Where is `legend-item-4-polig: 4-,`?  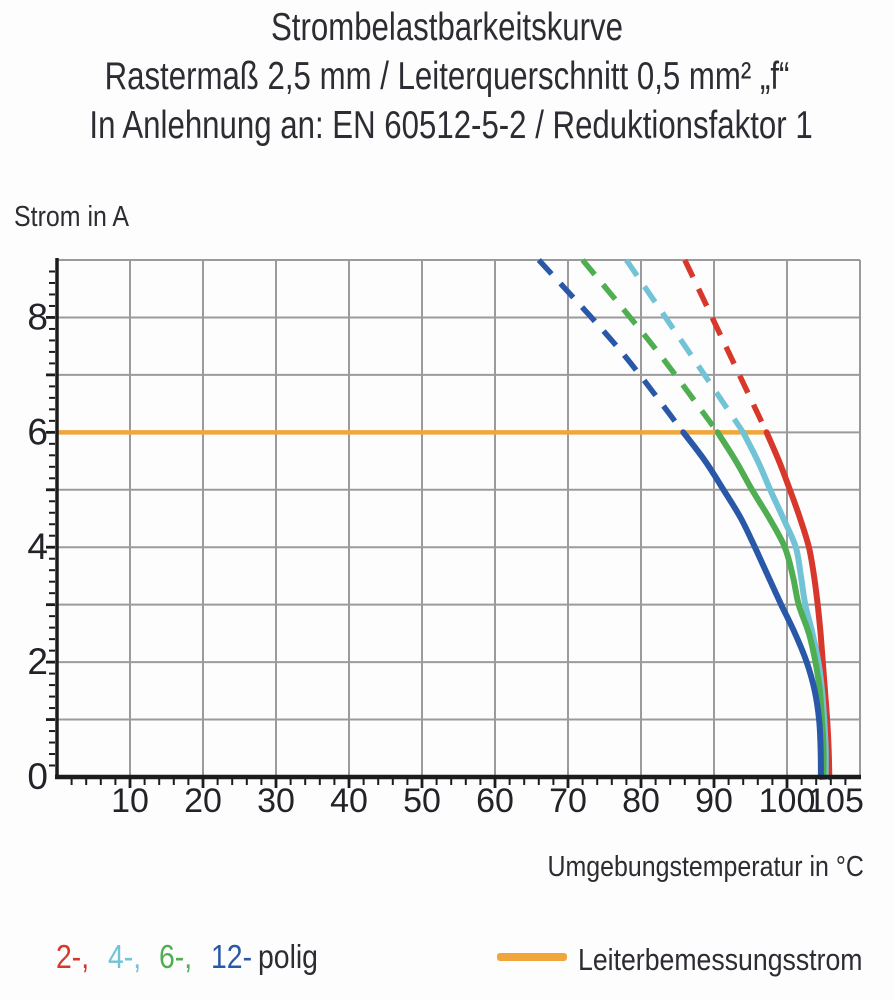 legend-item-4-polig: 4-, is located at coordinates (124, 956).